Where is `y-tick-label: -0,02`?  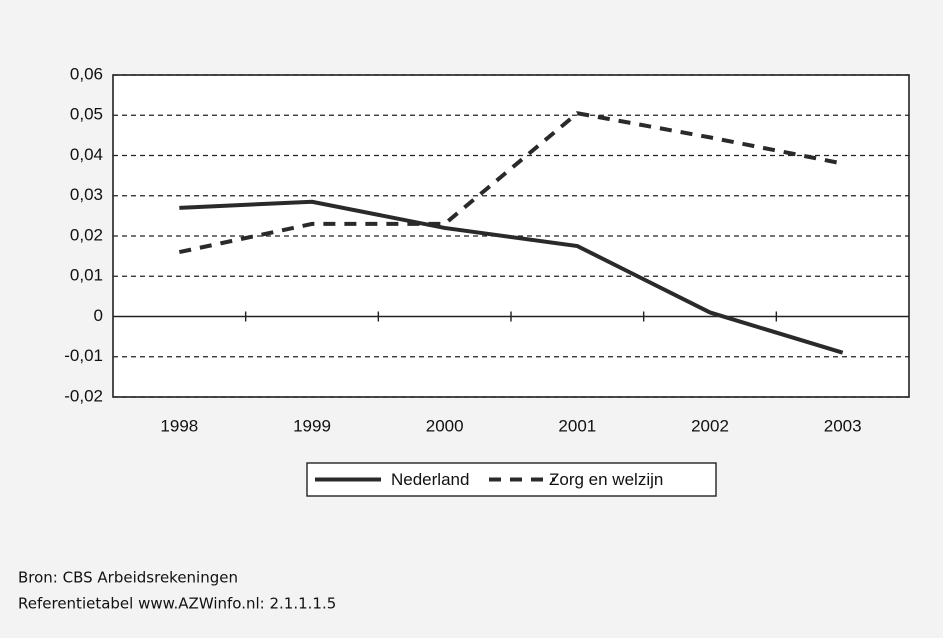 y-tick-label: -0,02 is located at coordinates (83, 395).